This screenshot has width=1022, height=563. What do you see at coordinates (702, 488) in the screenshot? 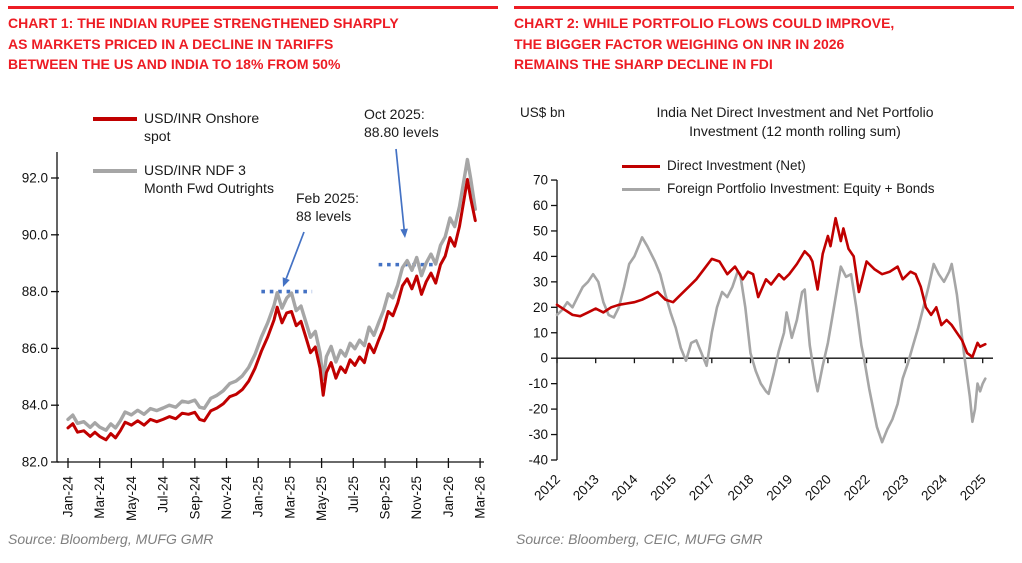
I see `svg-text: 2017` at bounding box center [702, 488].